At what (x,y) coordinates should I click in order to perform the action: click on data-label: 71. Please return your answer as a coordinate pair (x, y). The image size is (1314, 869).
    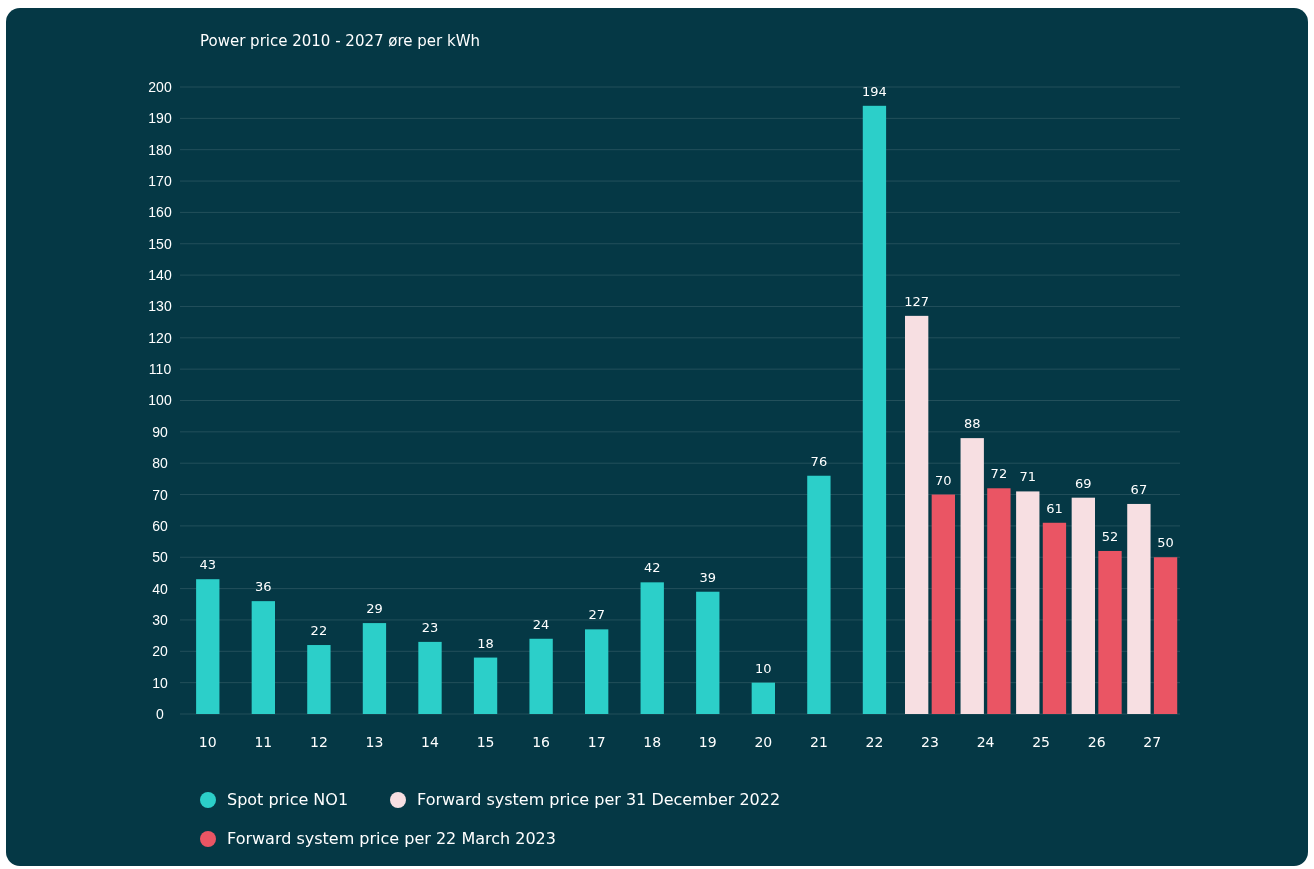
    Looking at the image, I should click on (1028, 477).